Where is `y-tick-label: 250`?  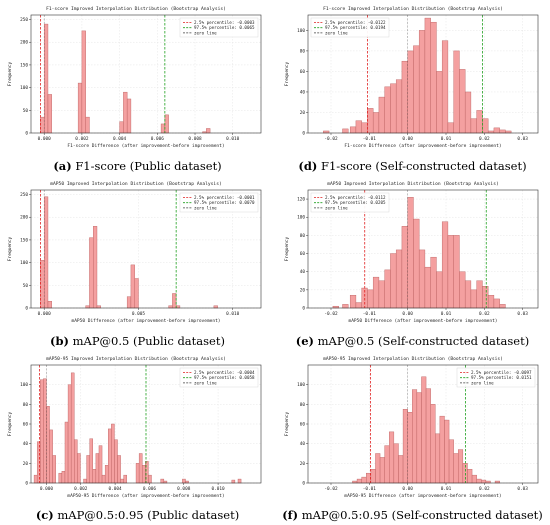
y-tick-label: 250 is located at coordinates (24, 195).